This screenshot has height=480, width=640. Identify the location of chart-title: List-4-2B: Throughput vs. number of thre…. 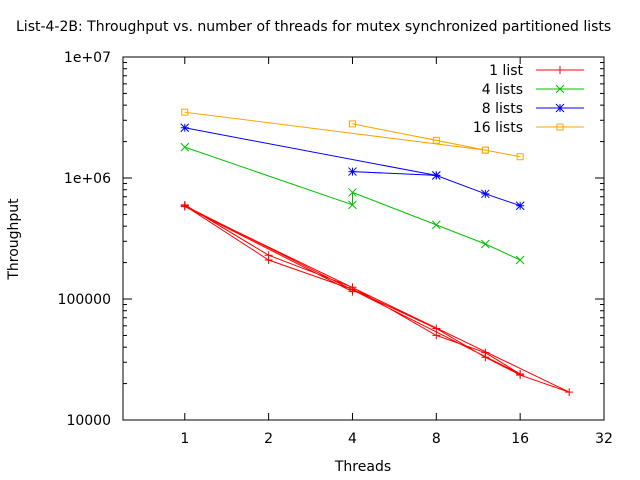
(313, 27).